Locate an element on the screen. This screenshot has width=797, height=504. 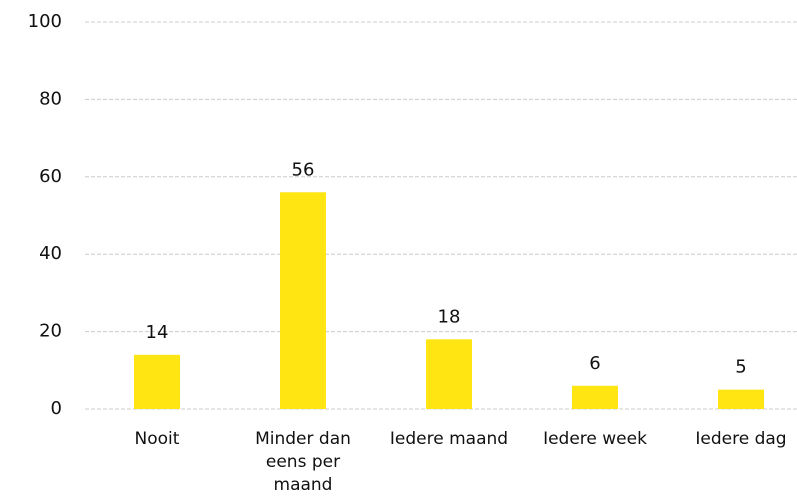
x-tick-label: Iedere week is located at coordinates (595, 439).